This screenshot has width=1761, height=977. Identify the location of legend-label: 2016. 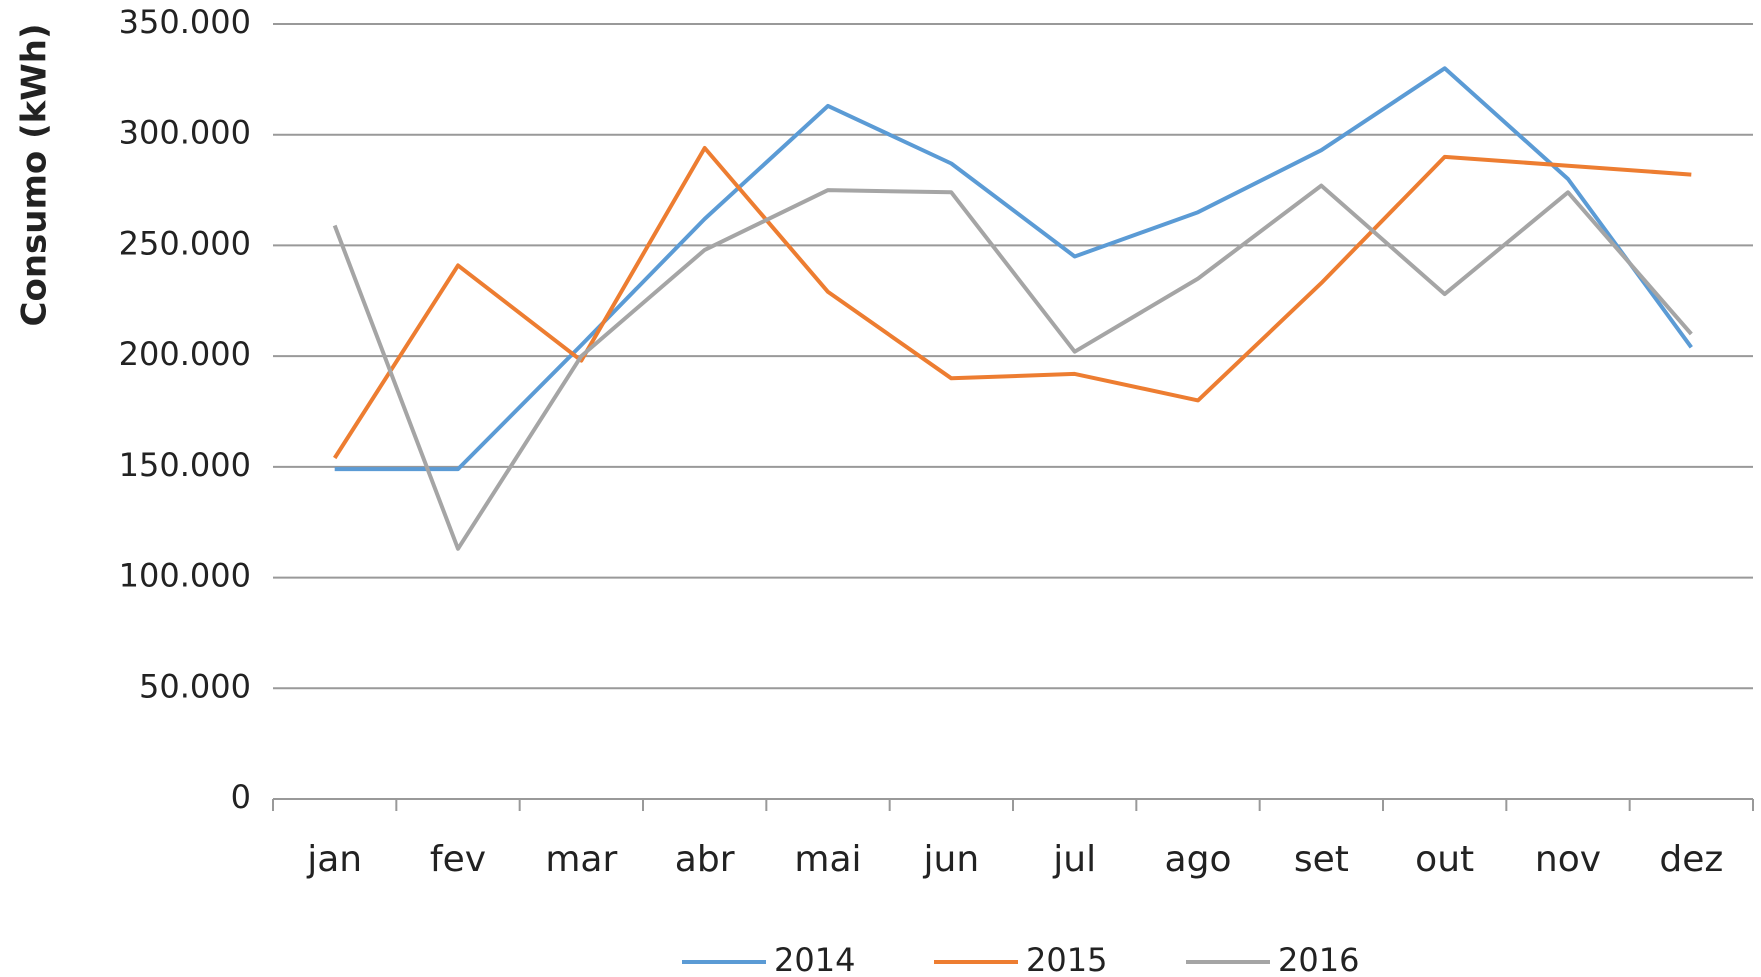
(1318, 959).